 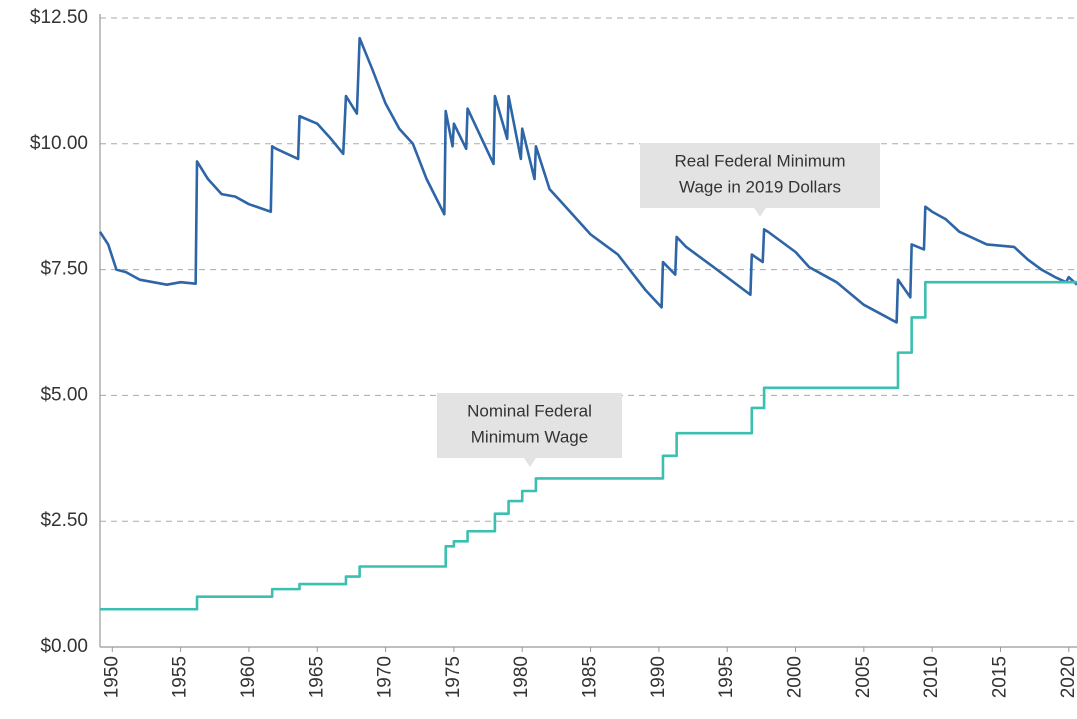 What do you see at coordinates (316, 677) in the screenshot?
I see `x-tick-label: 1965` at bounding box center [316, 677].